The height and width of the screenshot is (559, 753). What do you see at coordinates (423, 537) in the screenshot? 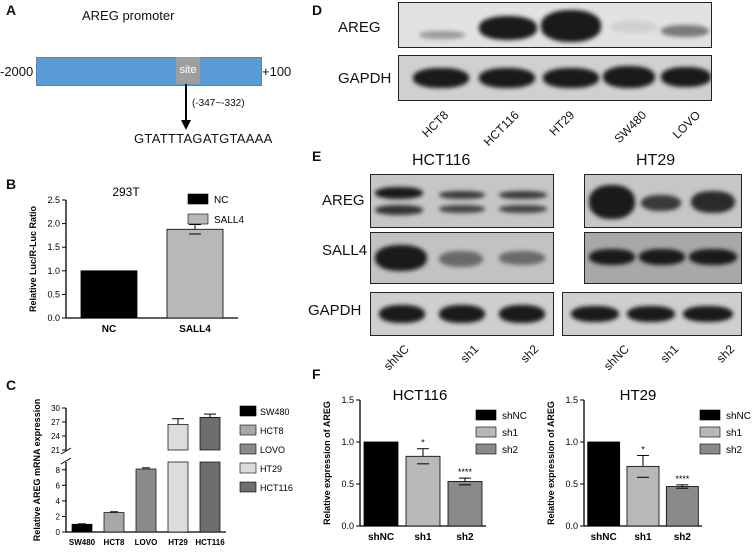
I see `x-tick-label: sh1` at bounding box center [423, 537].